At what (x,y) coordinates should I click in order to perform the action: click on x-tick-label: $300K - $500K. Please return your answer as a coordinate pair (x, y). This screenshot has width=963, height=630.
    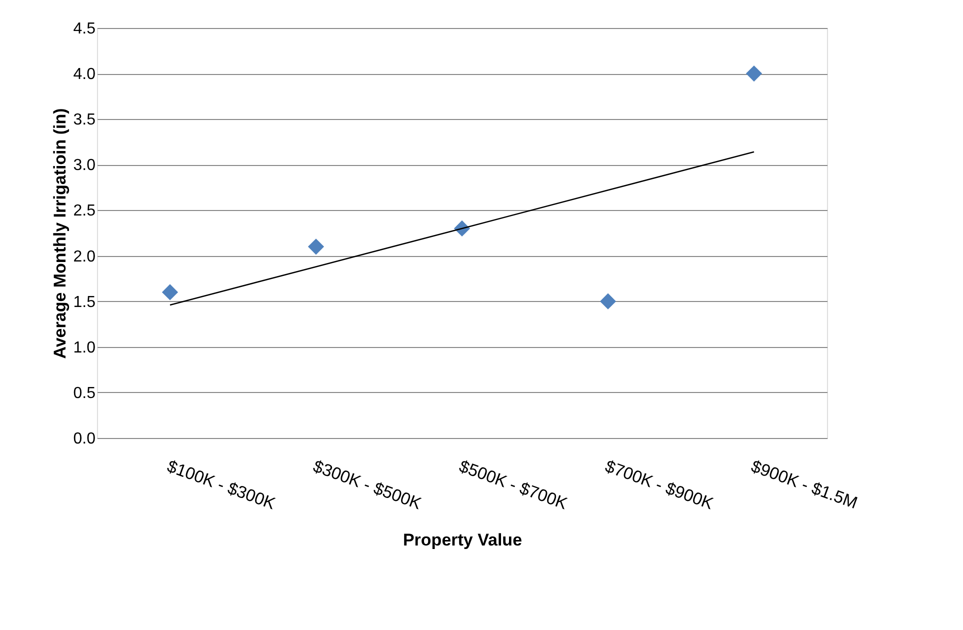
    Looking at the image, I should click on (367, 485).